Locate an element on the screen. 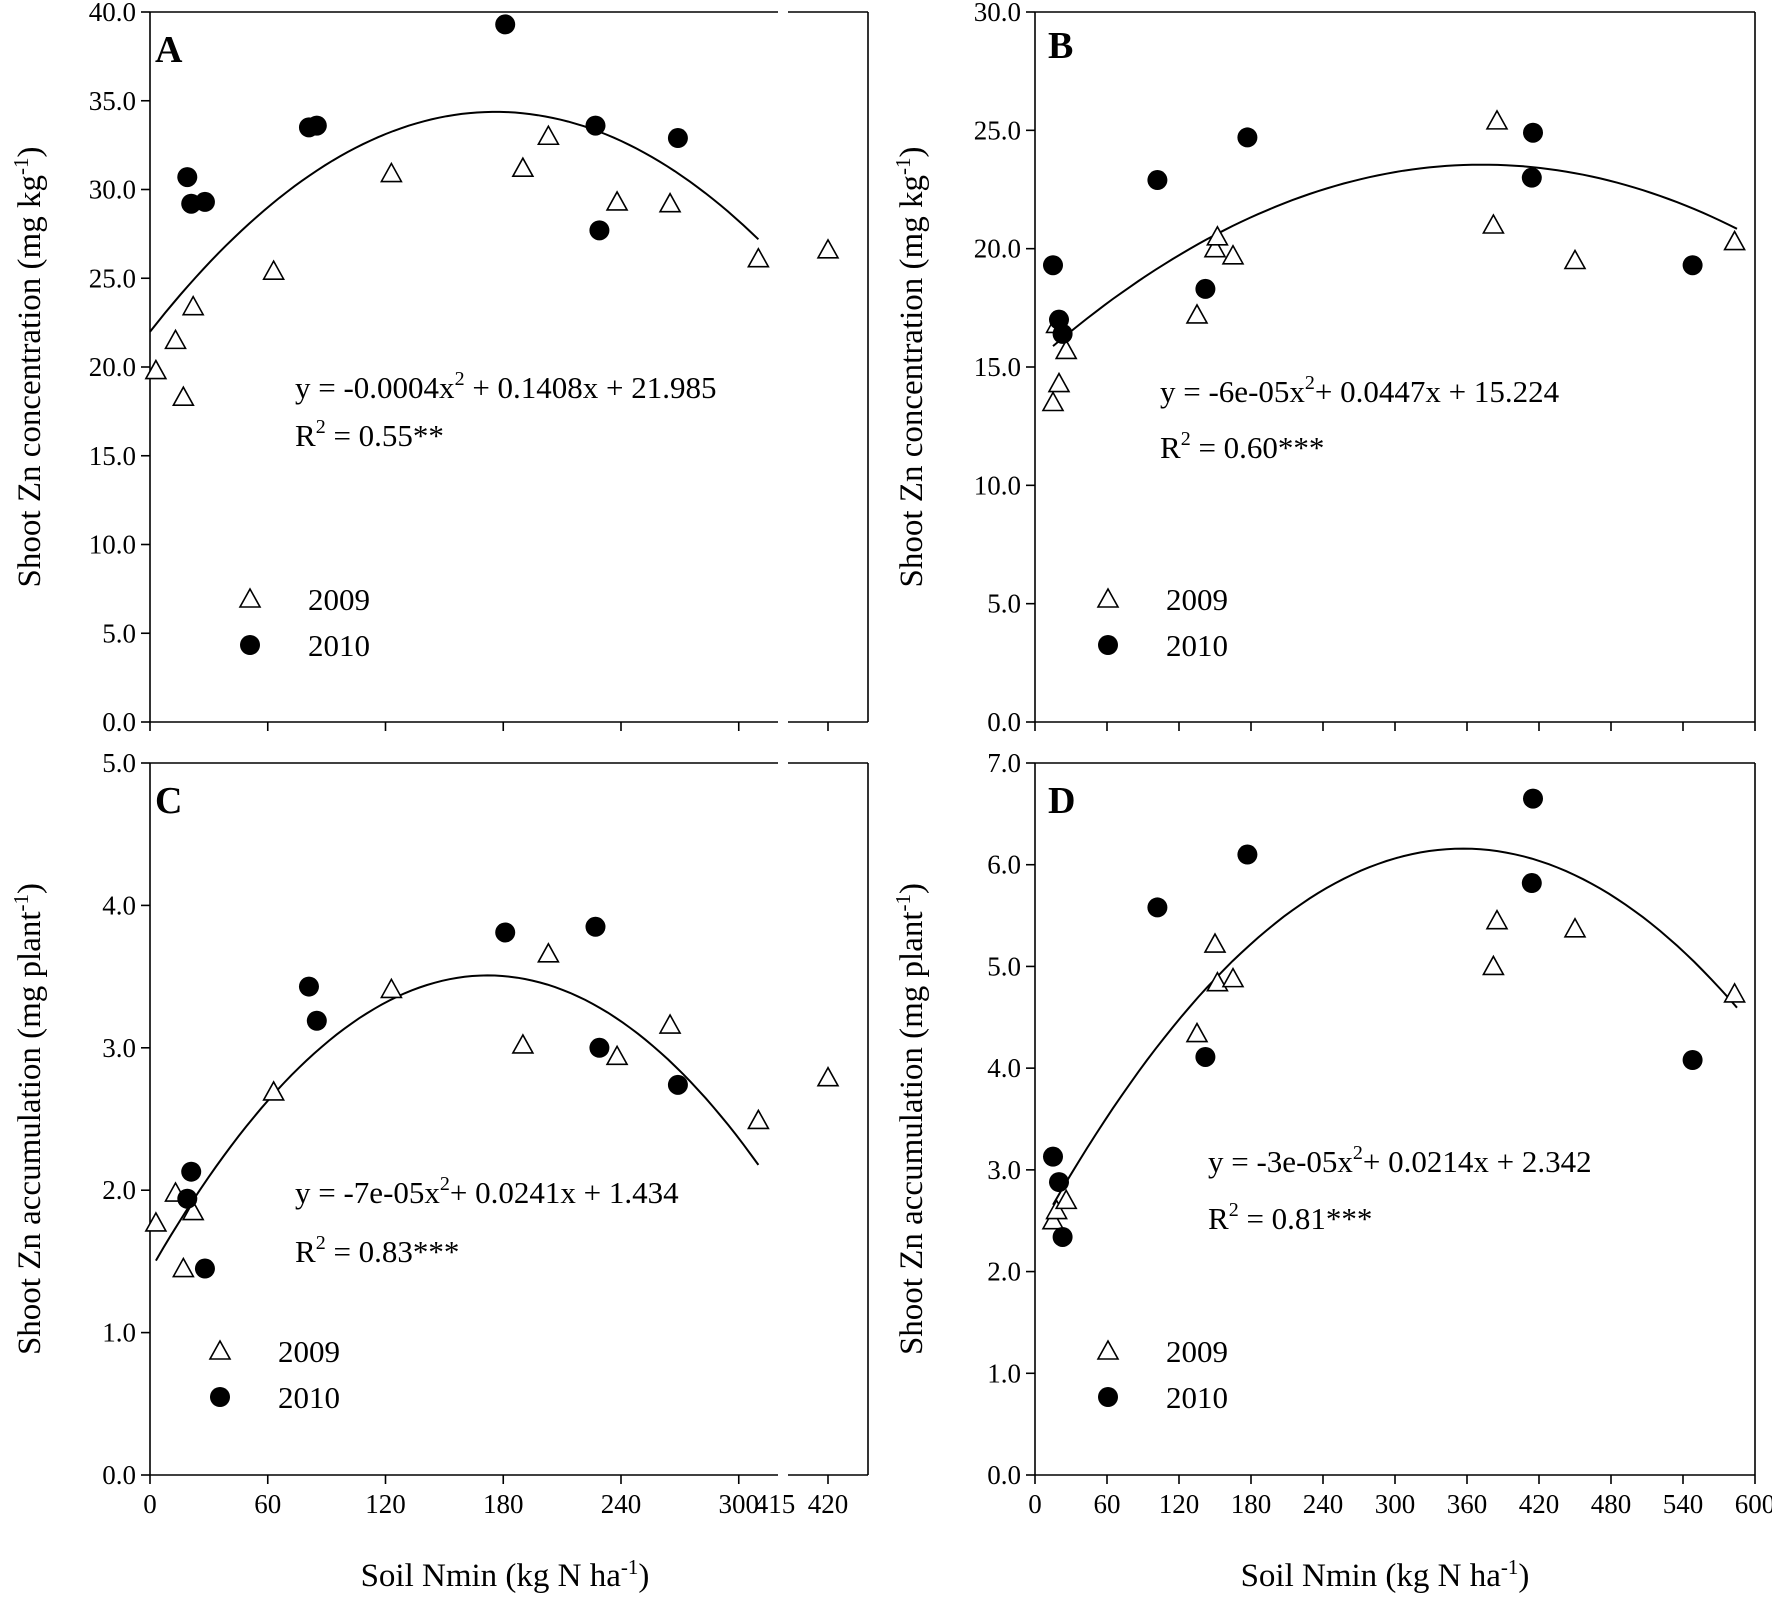 The height and width of the screenshot is (1600, 1772). panel-letter: D is located at coordinates (1061, 801).